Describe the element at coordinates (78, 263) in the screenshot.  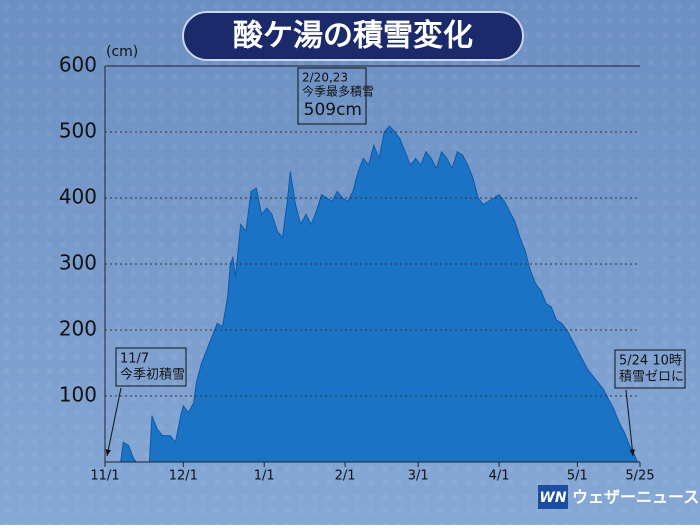
I see `y-tick-label: 300` at that location.